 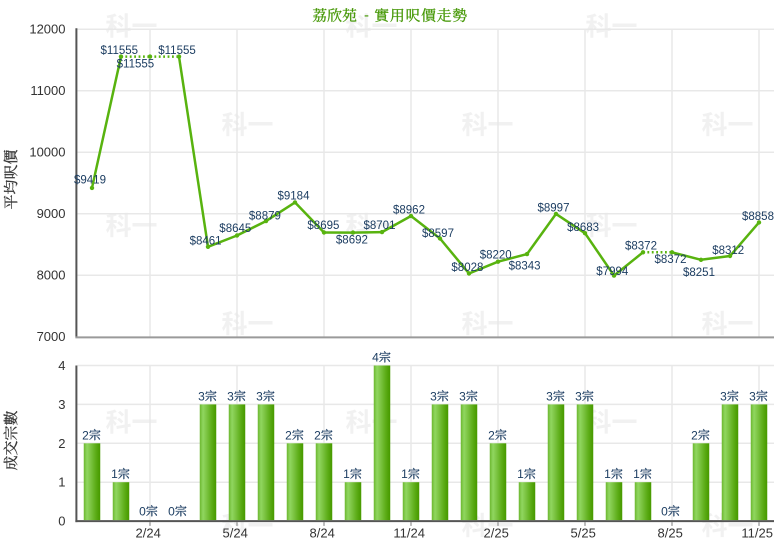 I want to click on svg-text: $8312, so click(x=728, y=251).